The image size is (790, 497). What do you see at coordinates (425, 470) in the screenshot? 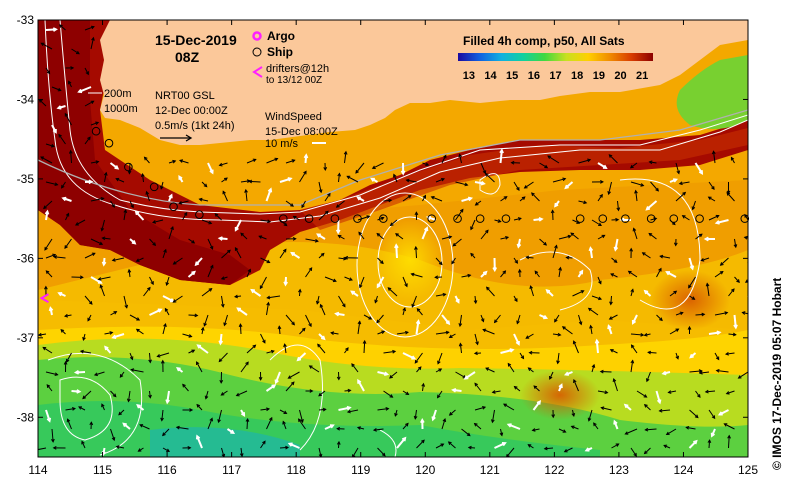
I see `x-tick-label: 120` at bounding box center [425, 470].